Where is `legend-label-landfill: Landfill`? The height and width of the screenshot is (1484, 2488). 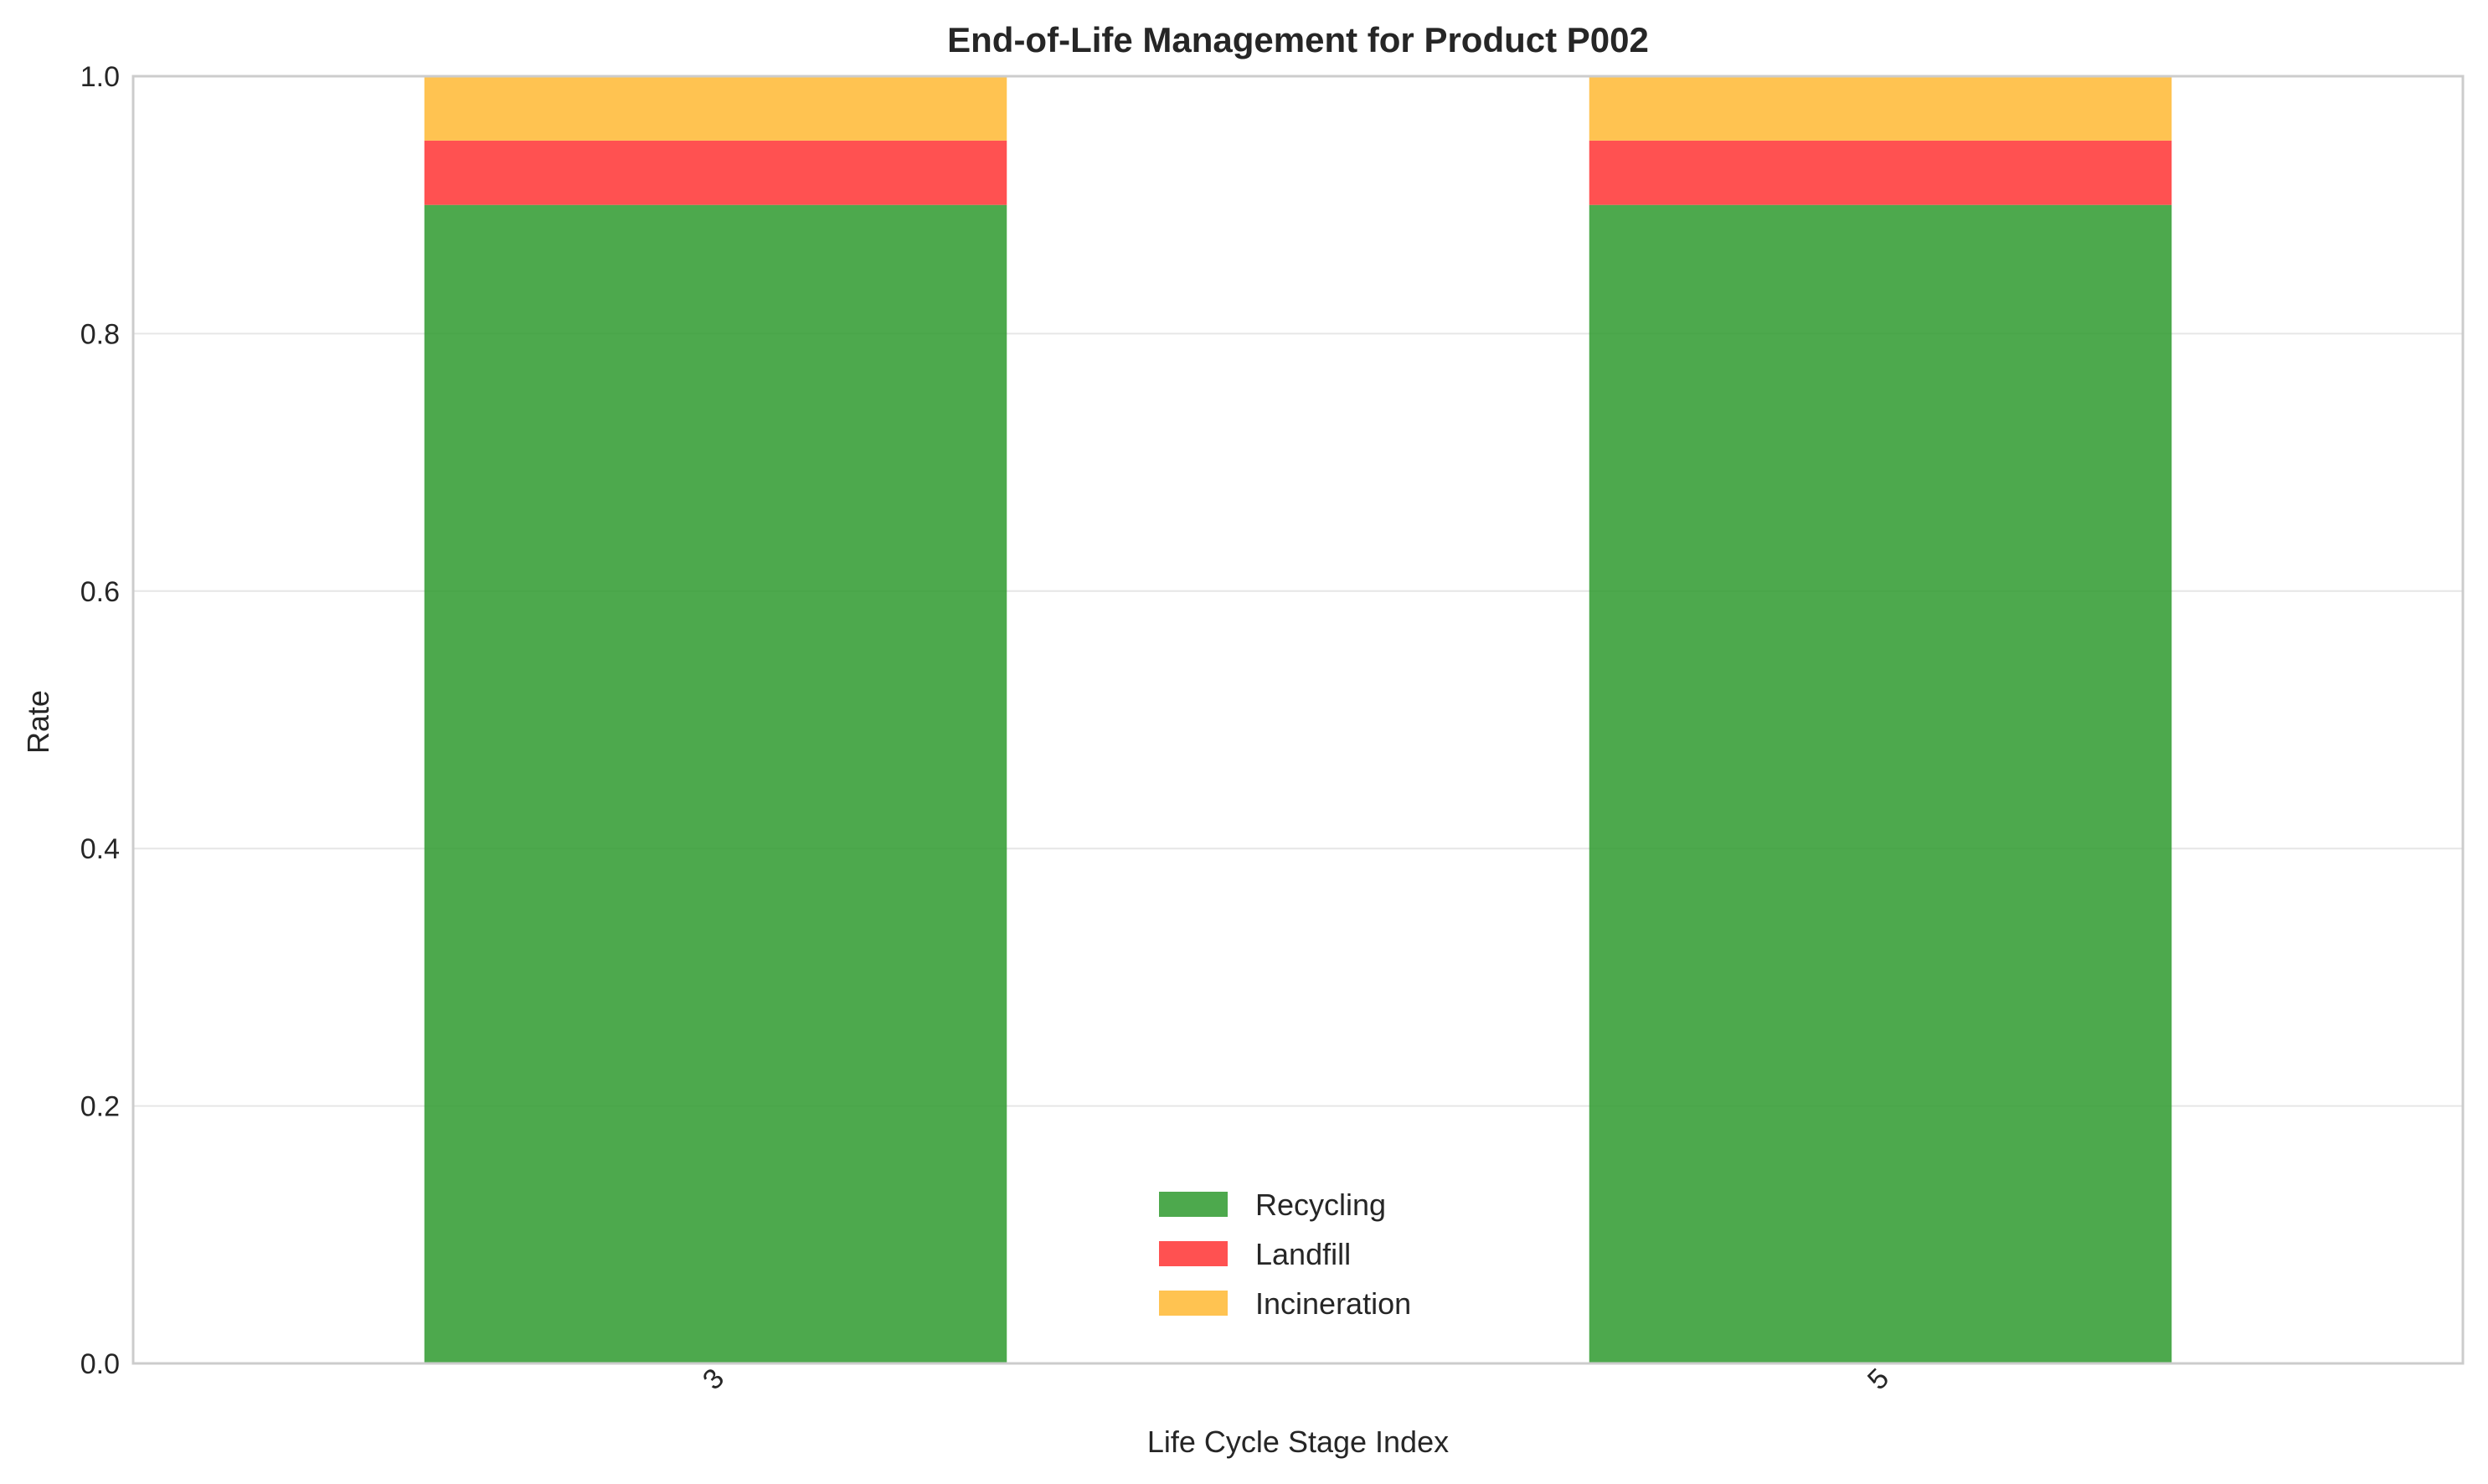 legend-label-landfill: Landfill is located at coordinates (1303, 1254).